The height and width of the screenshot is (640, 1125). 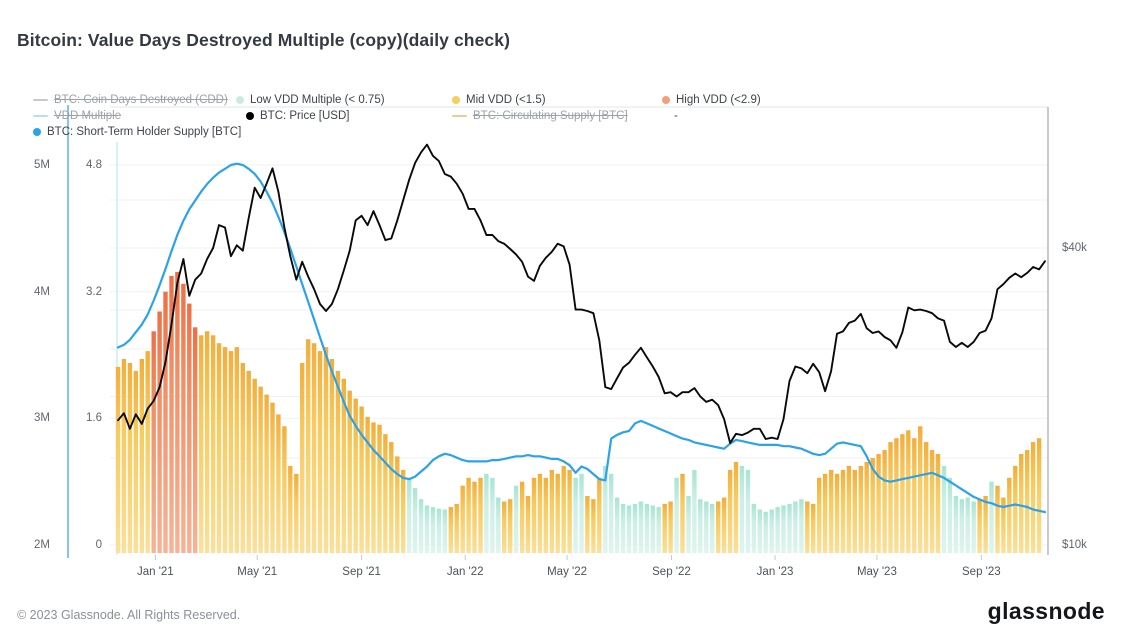 What do you see at coordinates (94, 165) in the screenshot?
I see `y-axis-vdd-label: 4.8` at bounding box center [94, 165].